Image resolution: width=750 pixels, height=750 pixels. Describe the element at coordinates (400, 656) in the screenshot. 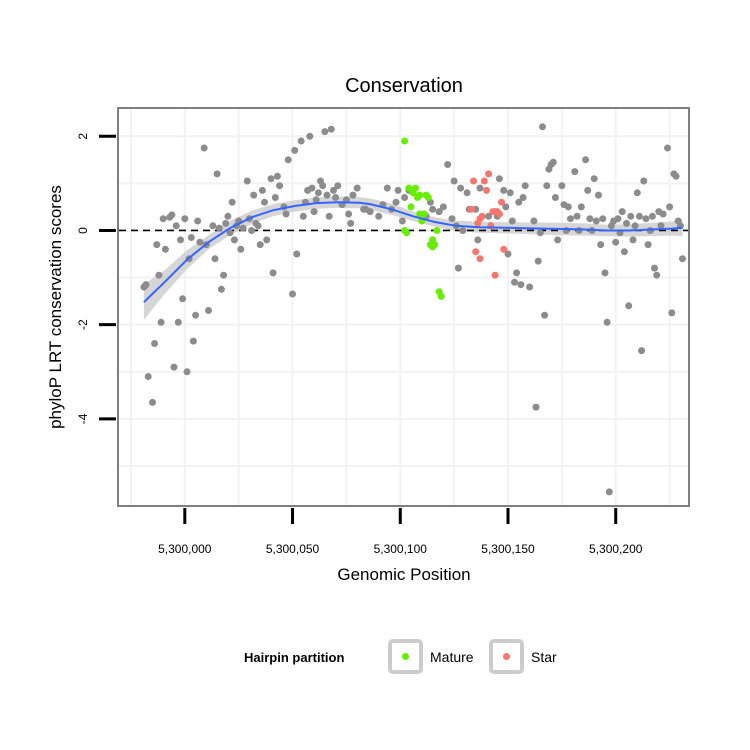

I see `legend: Hairpin partition Mature Star` at that location.